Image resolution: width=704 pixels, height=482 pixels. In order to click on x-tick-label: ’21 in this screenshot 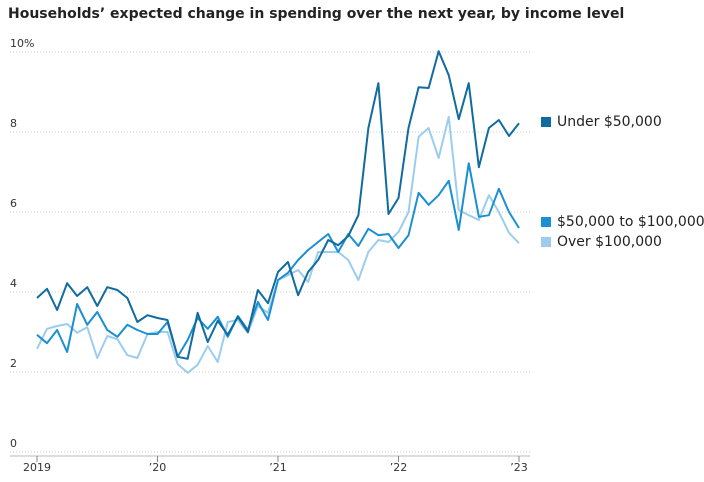, I will do `click(278, 467)`.